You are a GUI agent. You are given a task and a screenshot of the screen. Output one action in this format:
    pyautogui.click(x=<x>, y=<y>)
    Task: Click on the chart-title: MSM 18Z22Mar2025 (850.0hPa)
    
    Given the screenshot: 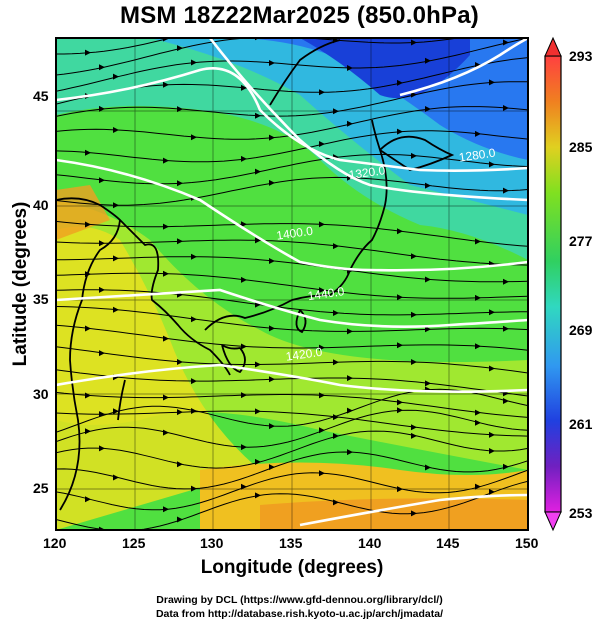 What is the action you would take?
    pyautogui.click(x=299, y=15)
    